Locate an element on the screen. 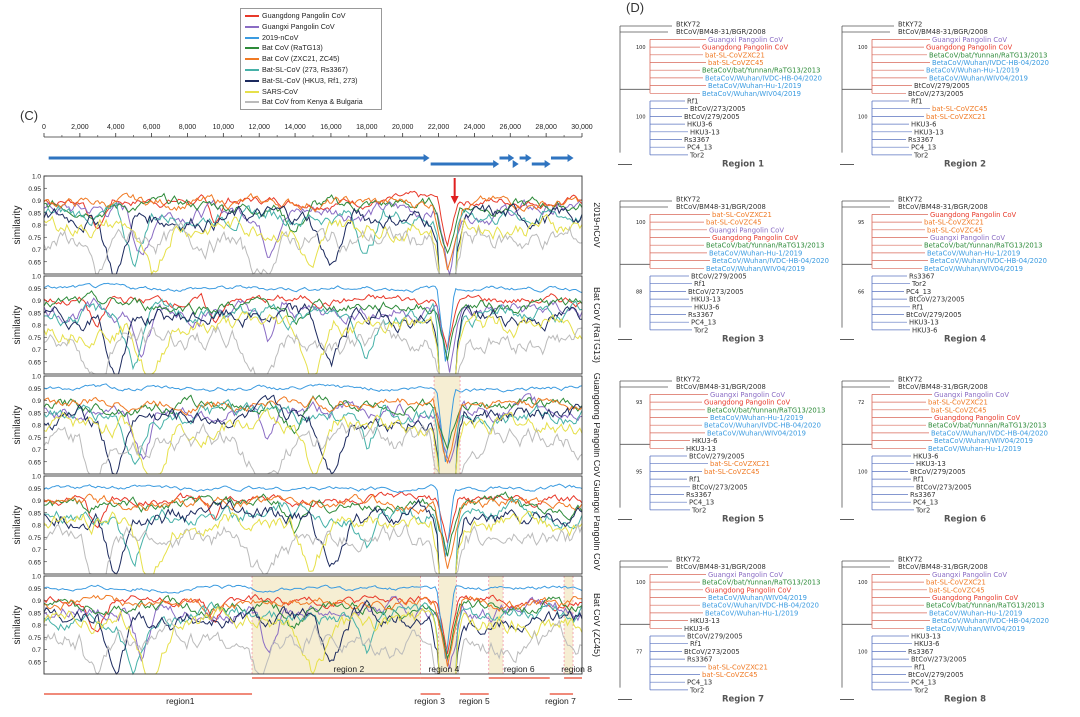 The height and width of the screenshot is (717, 1080). x-tick-label: 2,000 is located at coordinates (80, 127).